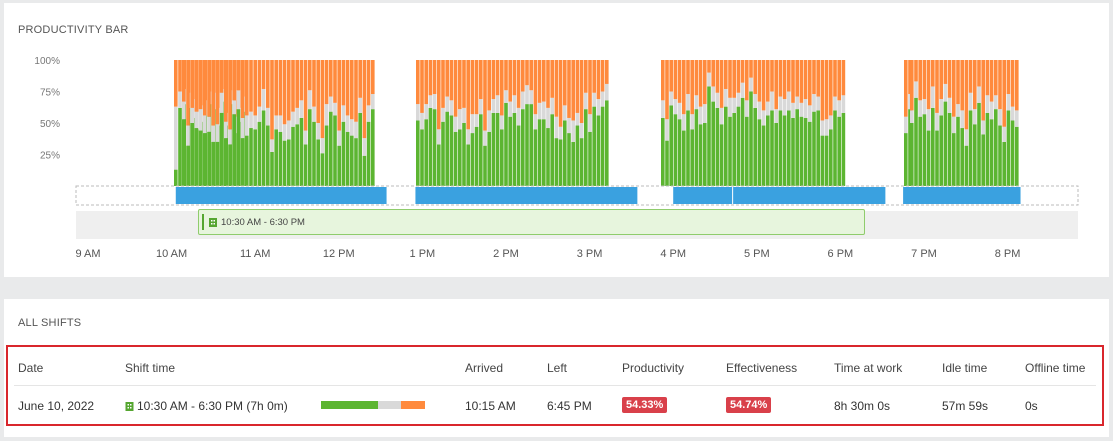 The image size is (1113, 441). What do you see at coordinates (645, 405) in the screenshot?
I see `productivity-value: 54.33%` at bounding box center [645, 405].